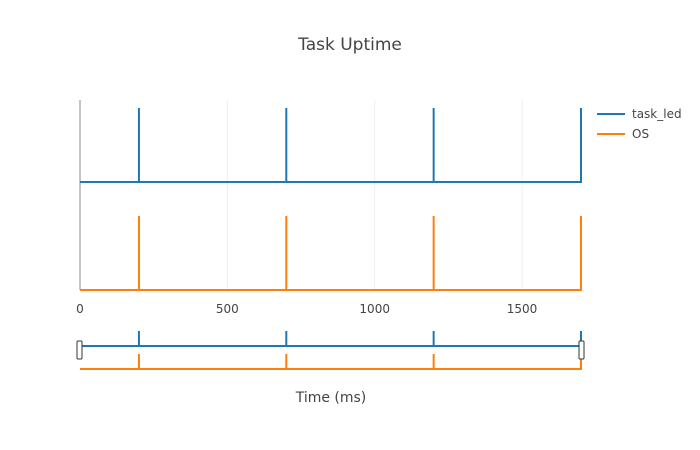 Image resolution: width=700 pixels, height=450 pixels. What do you see at coordinates (349, 45) in the screenshot?
I see `chart-title: Task Uptime` at bounding box center [349, 45].